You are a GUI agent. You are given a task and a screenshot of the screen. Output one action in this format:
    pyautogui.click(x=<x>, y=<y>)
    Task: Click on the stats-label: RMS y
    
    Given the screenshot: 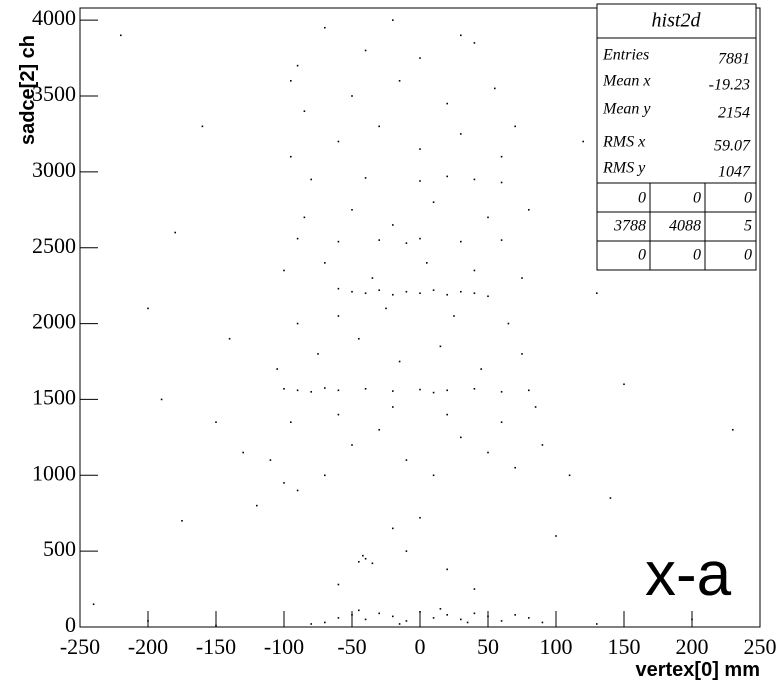 What is the action you would take?
    pyautogui.click(x=624, y=168)
    